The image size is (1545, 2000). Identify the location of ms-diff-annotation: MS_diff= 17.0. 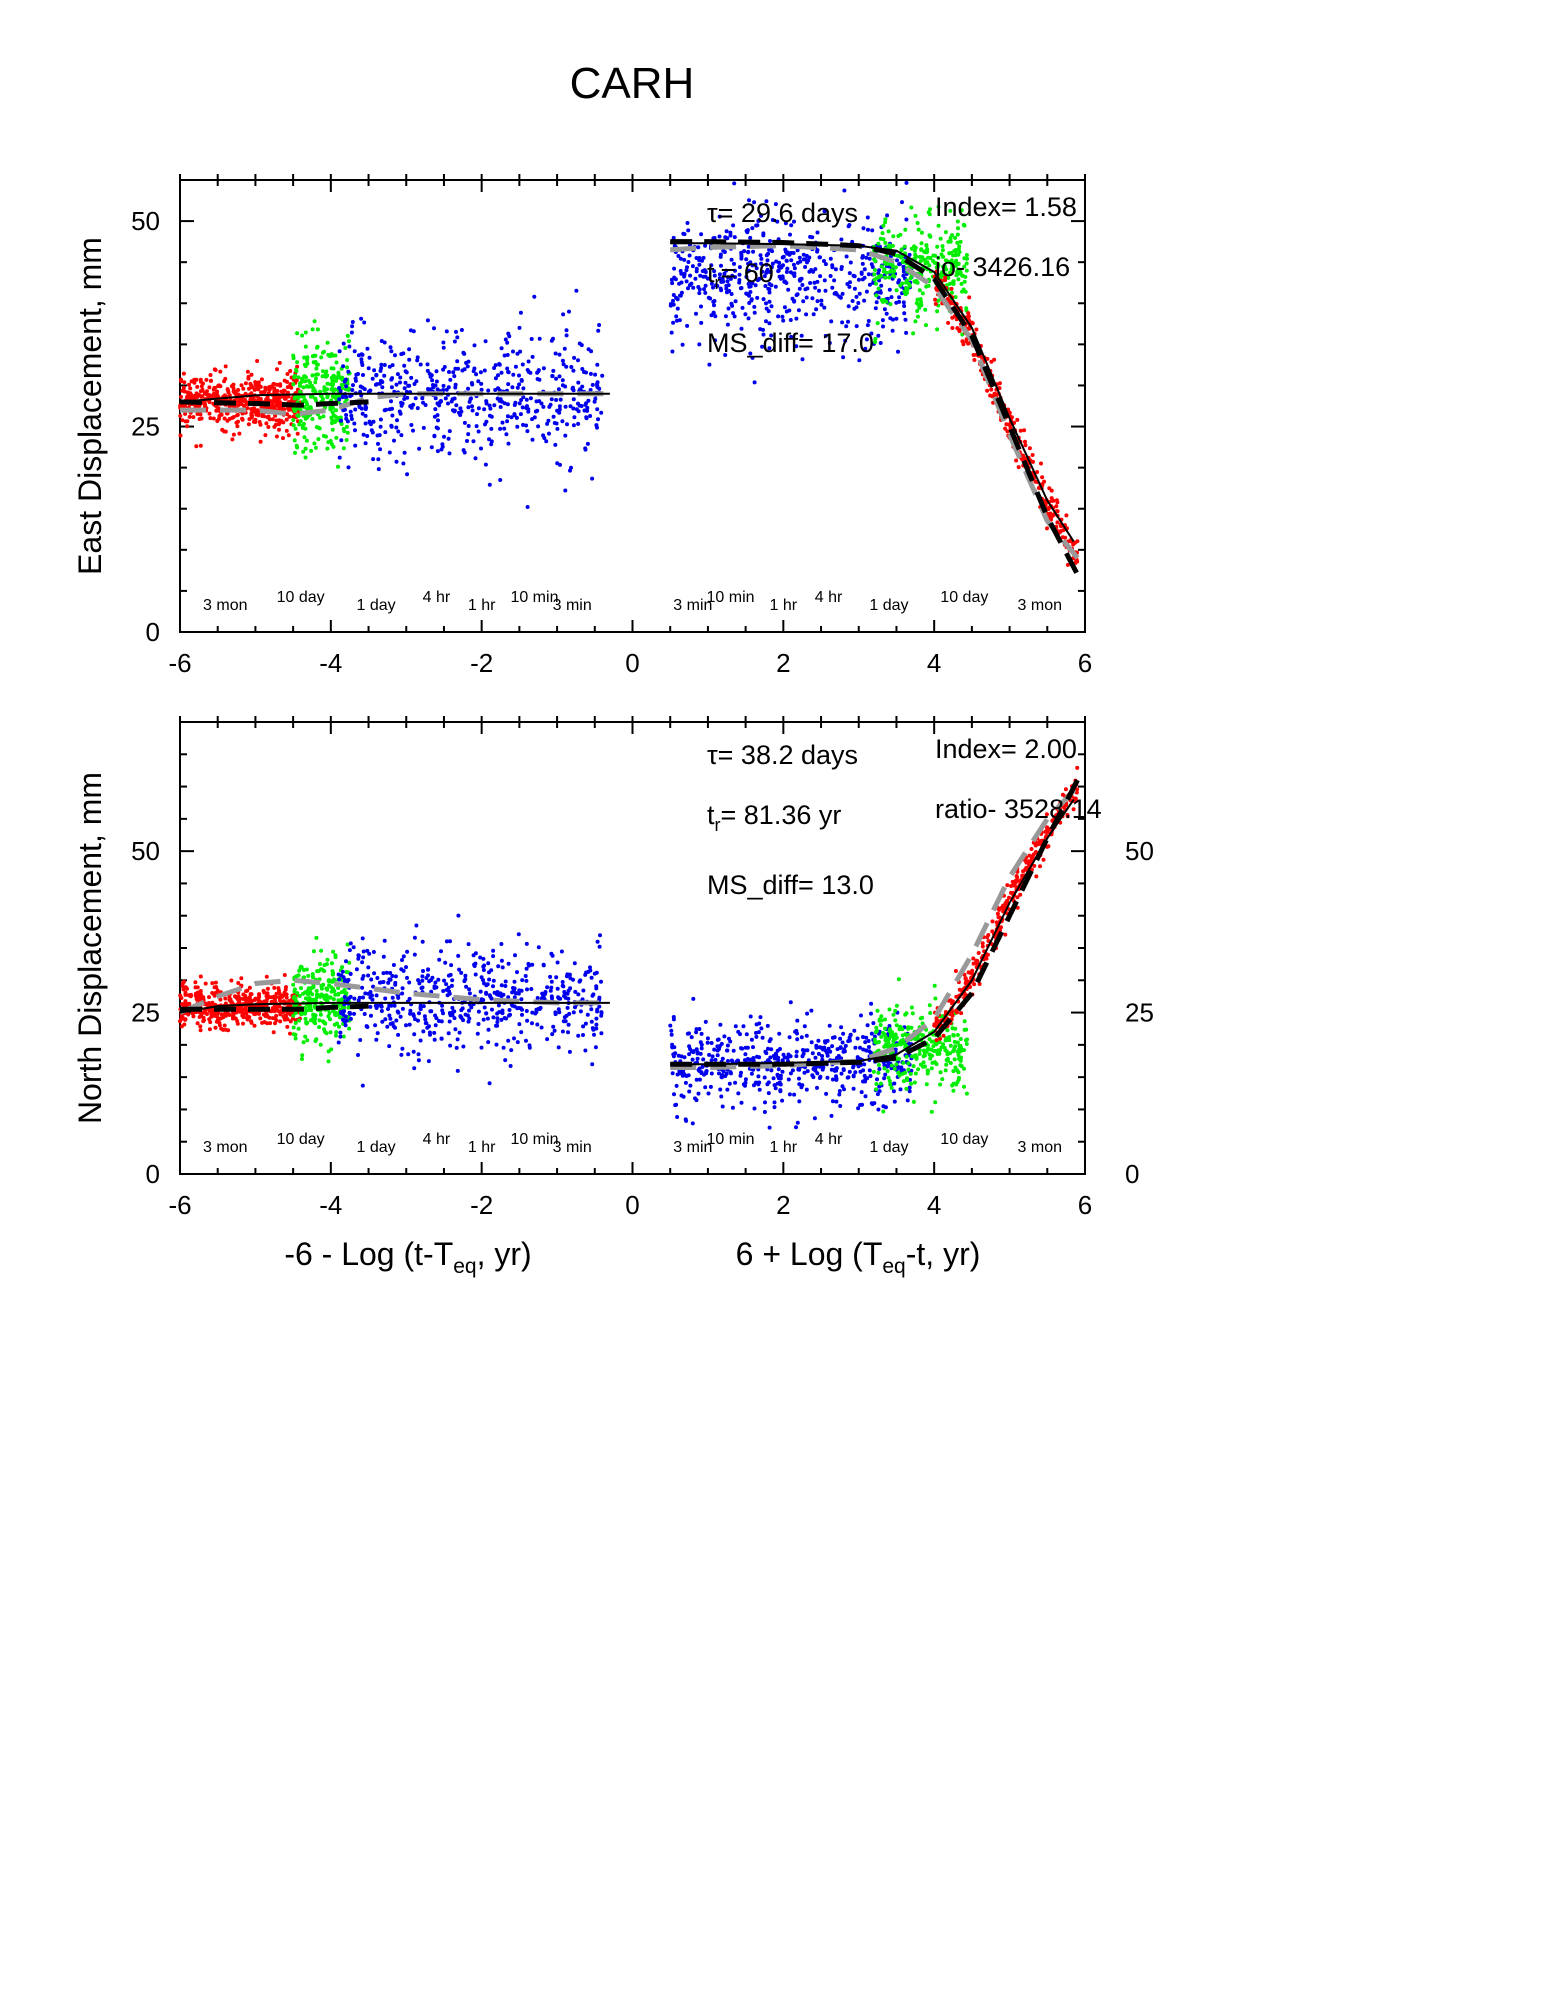
(790, 343).